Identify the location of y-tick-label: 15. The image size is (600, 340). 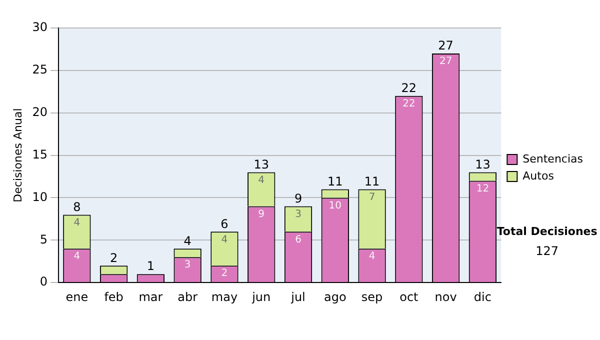
(40, 154).